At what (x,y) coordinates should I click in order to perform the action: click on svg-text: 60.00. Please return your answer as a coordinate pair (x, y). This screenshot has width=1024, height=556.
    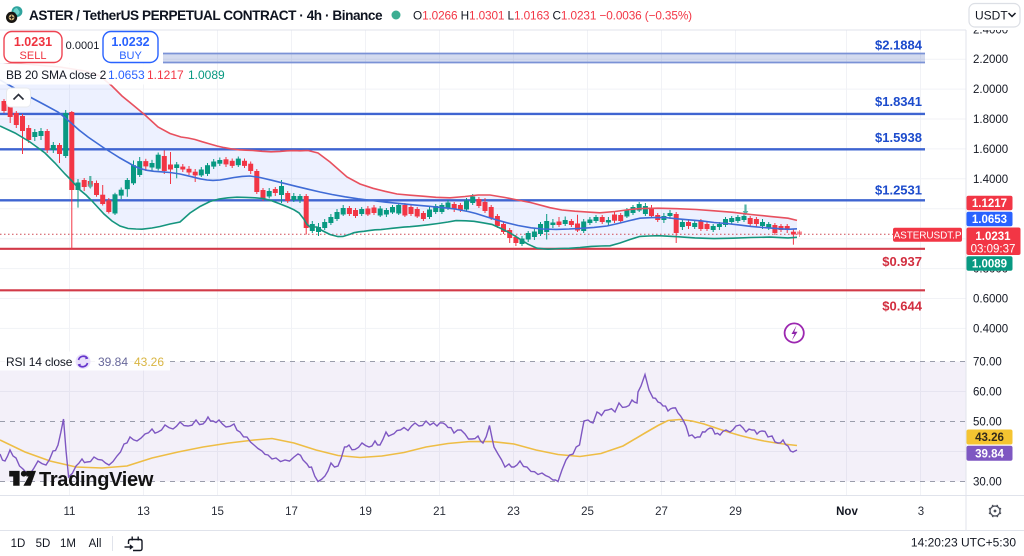
    Looking at the image, I should click on (987, 393).